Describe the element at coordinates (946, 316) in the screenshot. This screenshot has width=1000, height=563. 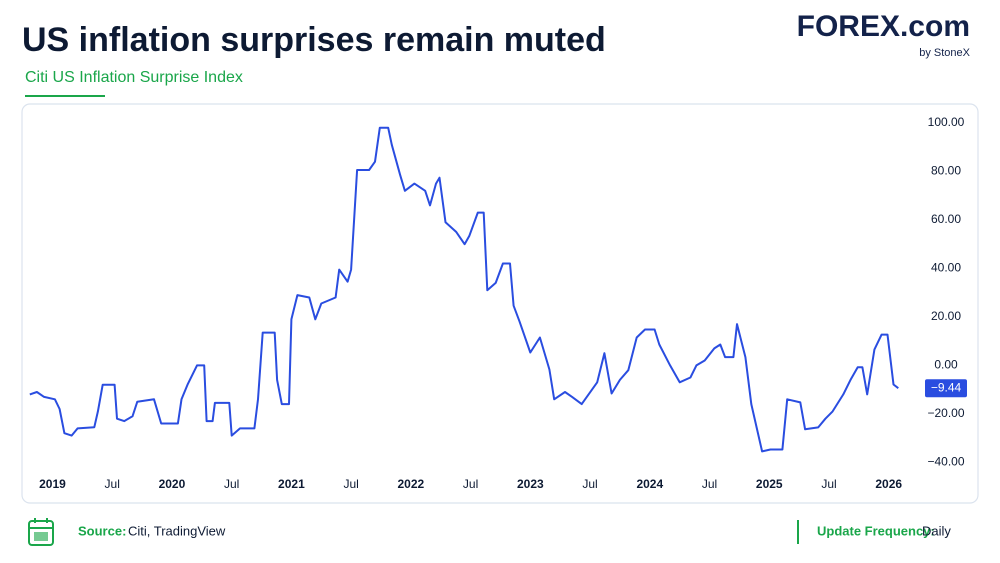
I see `y-tick-label: 20.00` at that location.